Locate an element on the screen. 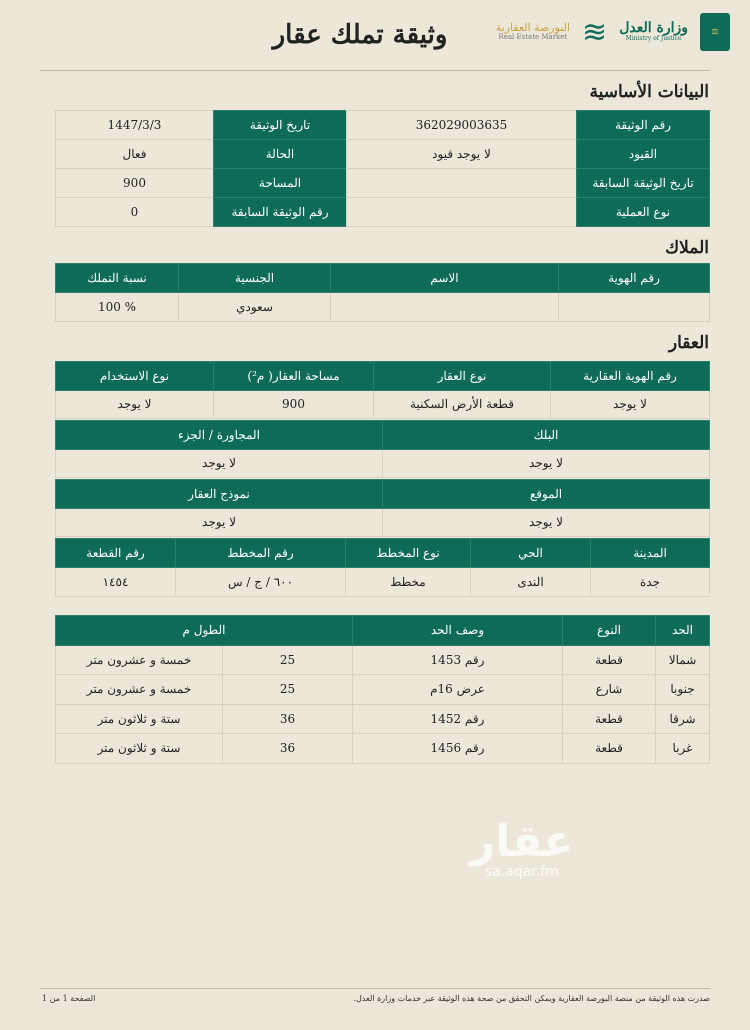 This screenshot has width=750, height=1030. header-row: رقم الهوية الاسم الجنسية نسبة التملك is located at coordinates (382, 278).